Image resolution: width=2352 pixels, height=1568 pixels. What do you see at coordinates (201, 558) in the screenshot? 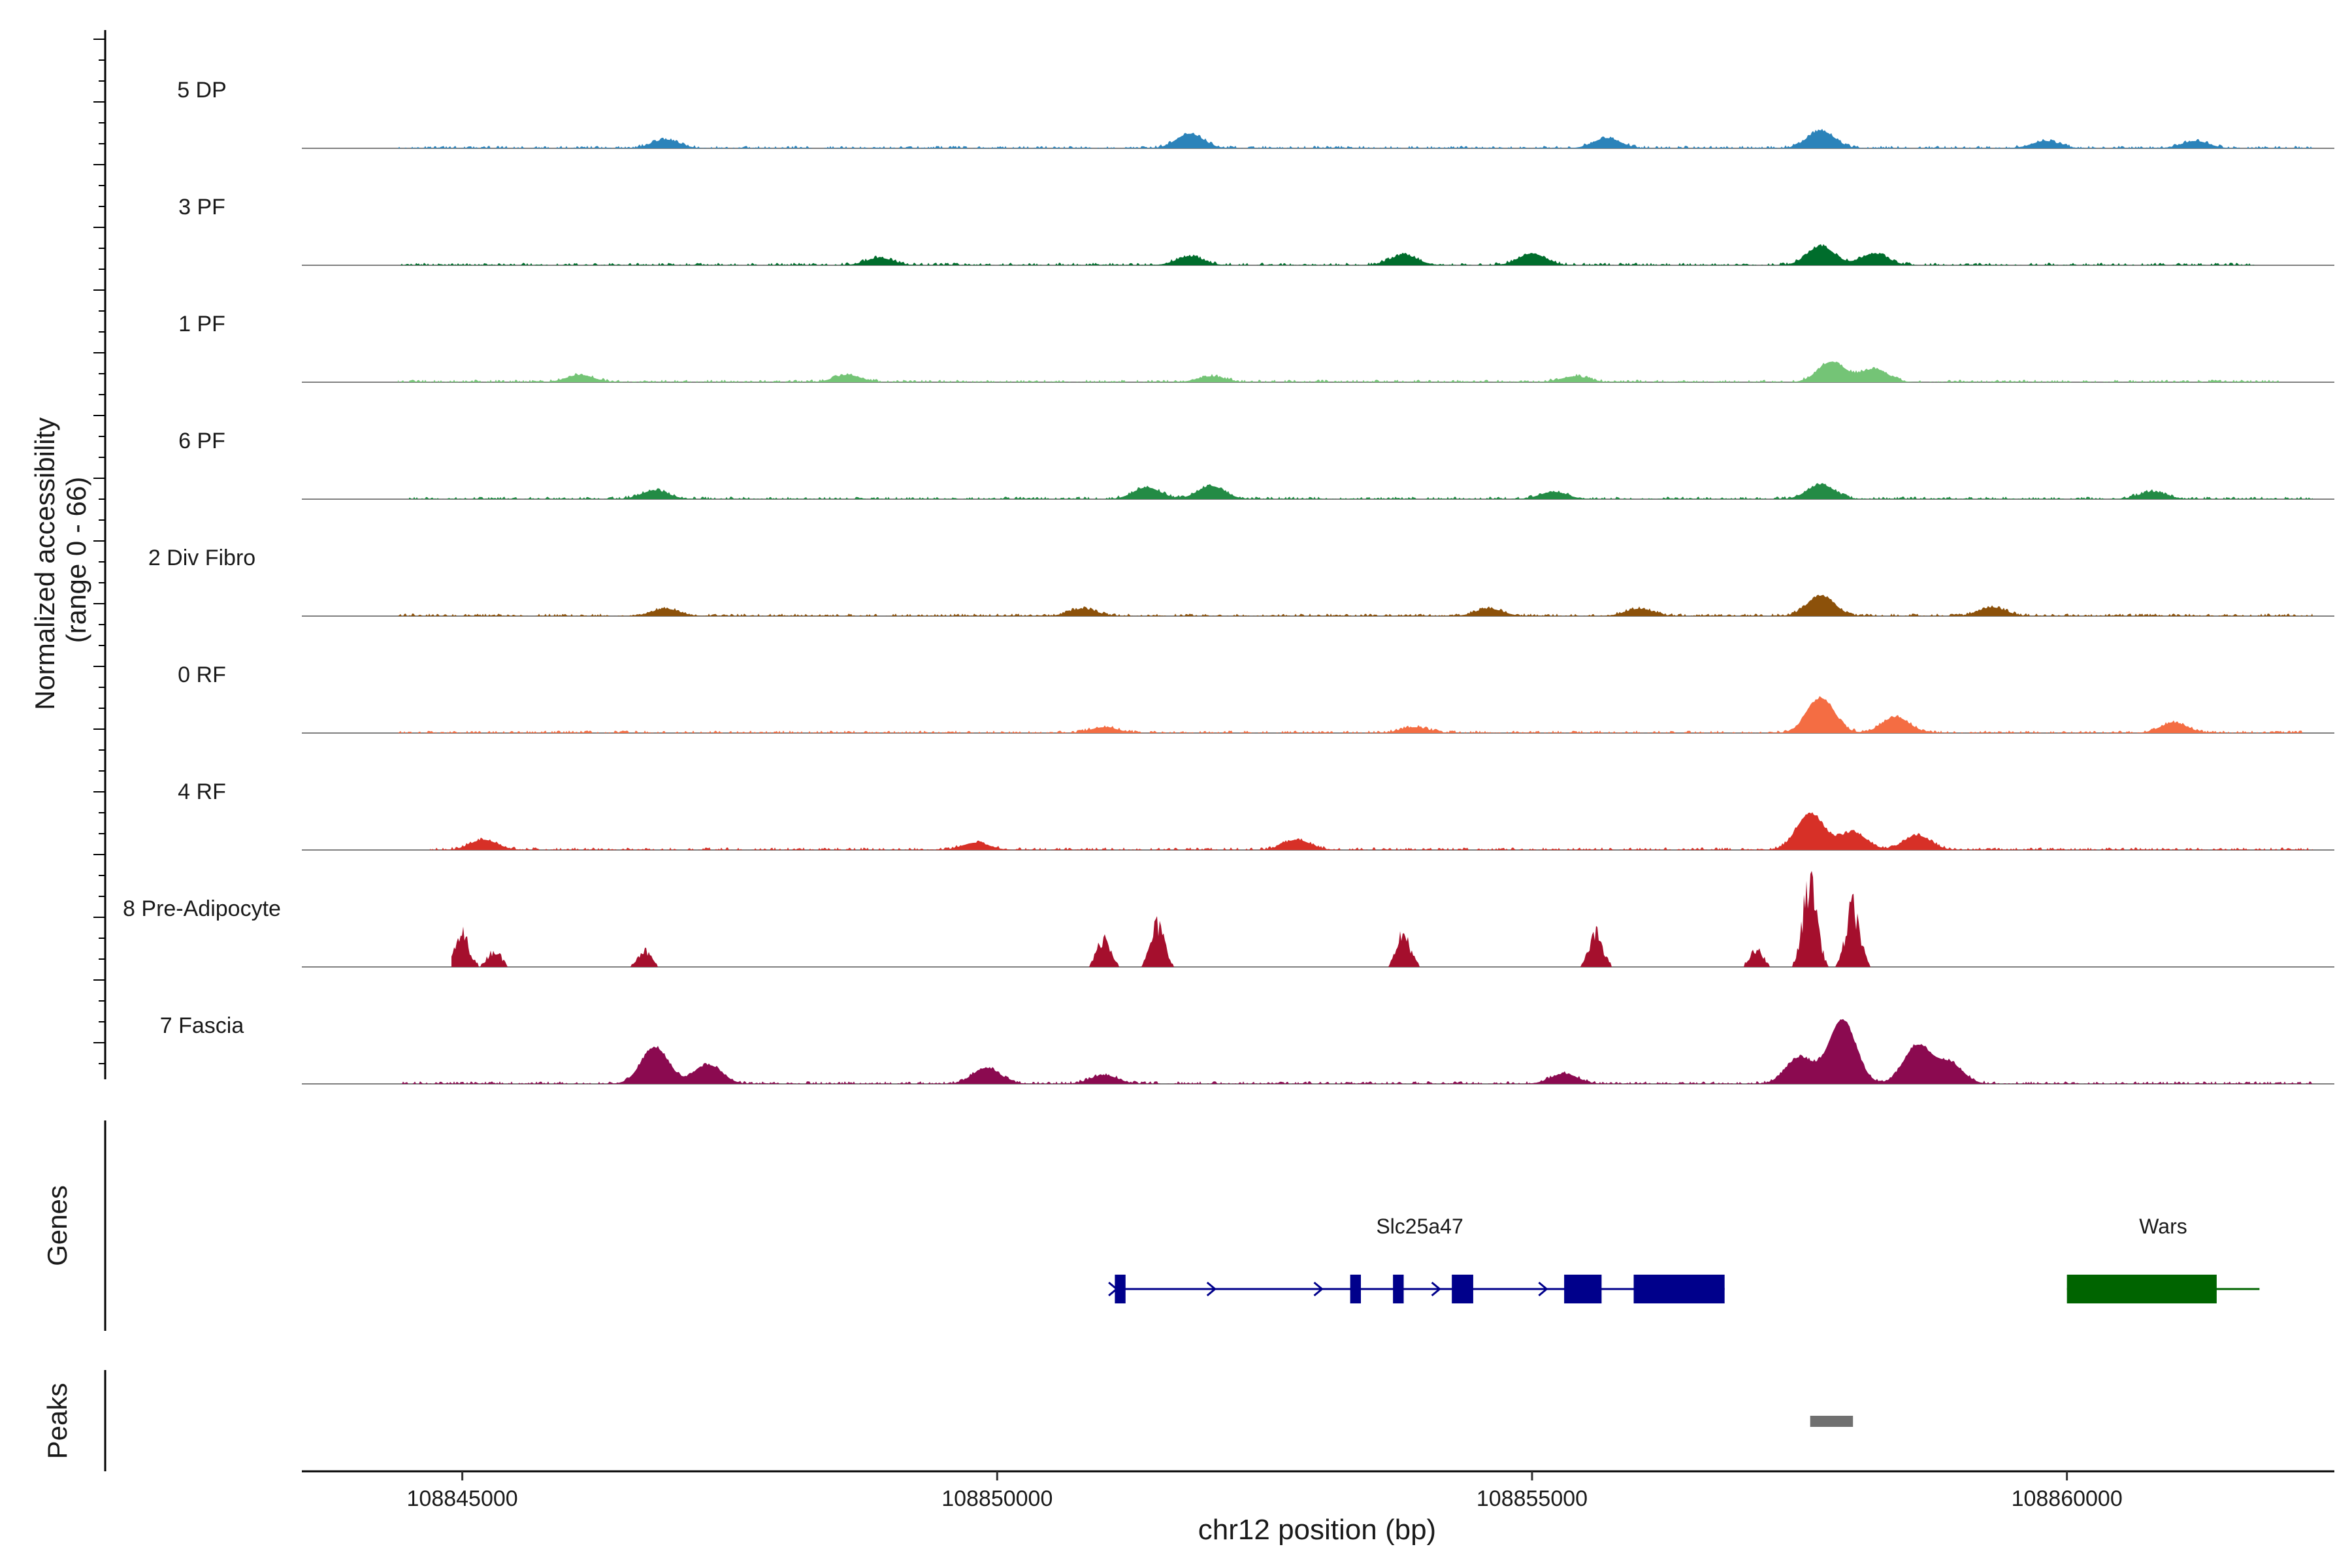
I see `track-label: 2 Div Fibro` at bounding box center [201, 558].